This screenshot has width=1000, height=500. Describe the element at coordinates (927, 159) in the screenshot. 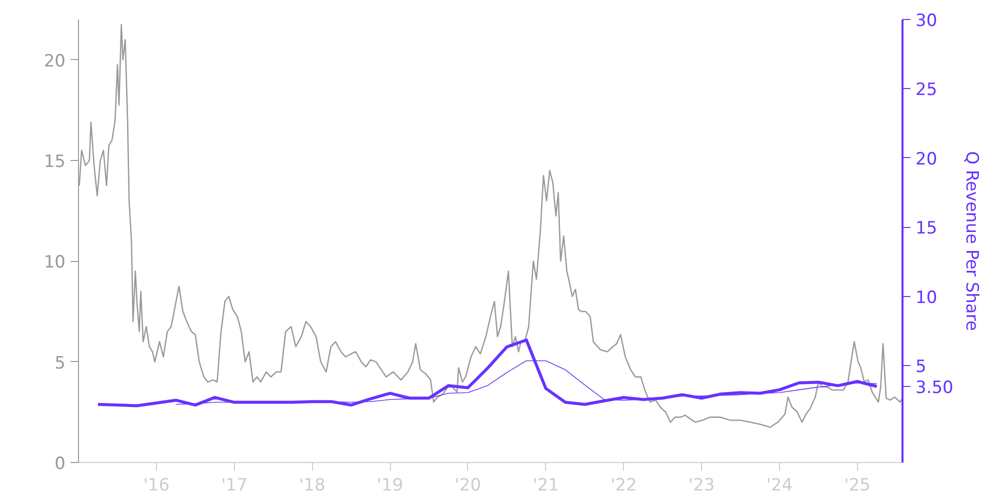

I see `y2-tick-label: 20` at that location.